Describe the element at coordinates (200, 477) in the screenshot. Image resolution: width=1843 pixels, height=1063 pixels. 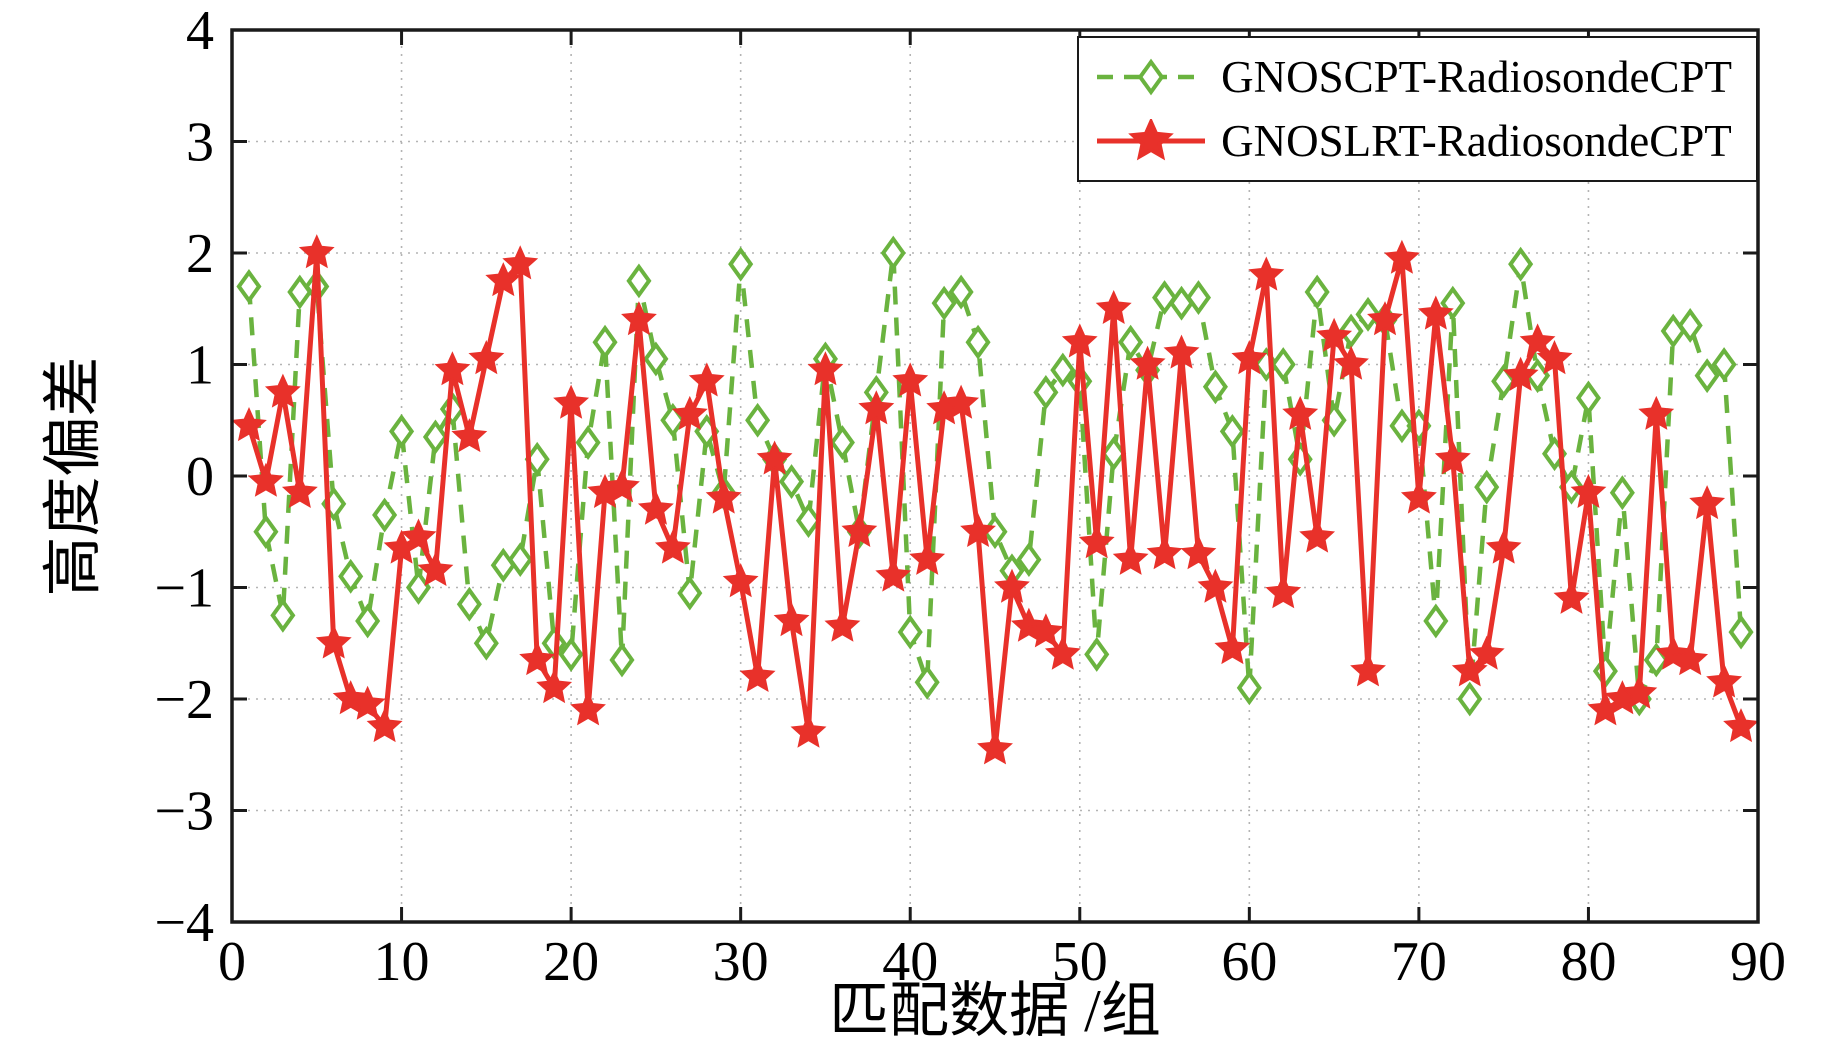
I see `y-tick-label: 0` at that location.